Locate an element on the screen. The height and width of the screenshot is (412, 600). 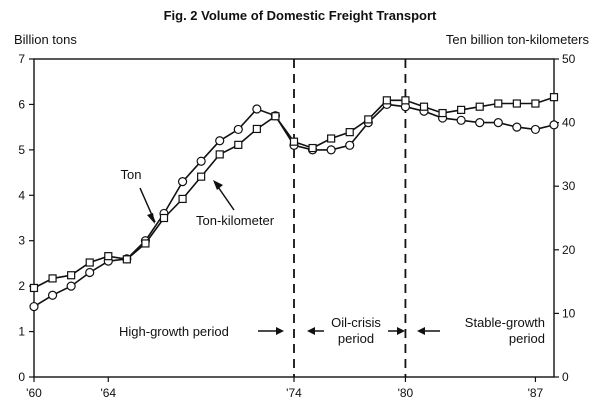
ton-kilometer-series-label: Ton-kilometer is located at coordinates (235, 220).